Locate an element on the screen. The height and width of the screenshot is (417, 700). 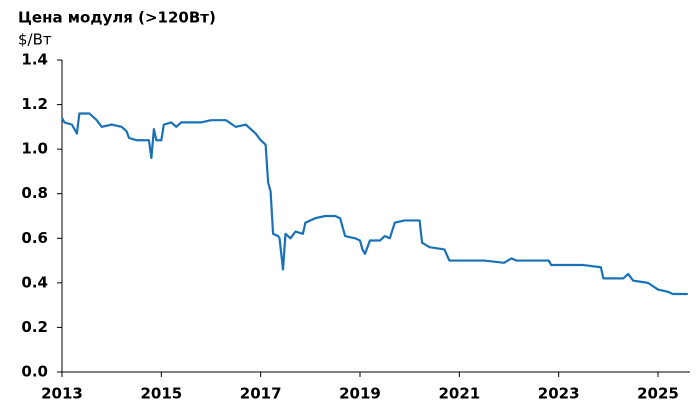
y-tick-label: 0.0 is located at coordinates (34, 372).